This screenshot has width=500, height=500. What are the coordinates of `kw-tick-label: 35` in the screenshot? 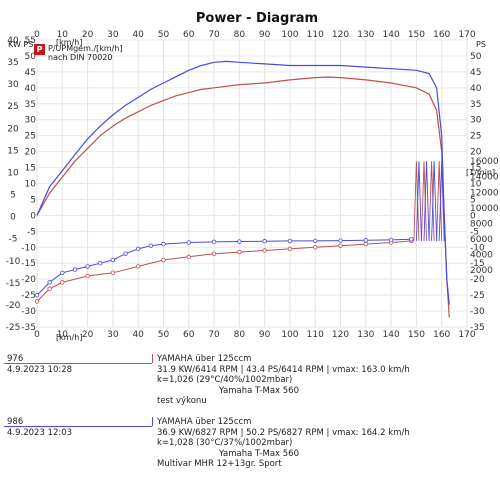 It's located at (12, 63).